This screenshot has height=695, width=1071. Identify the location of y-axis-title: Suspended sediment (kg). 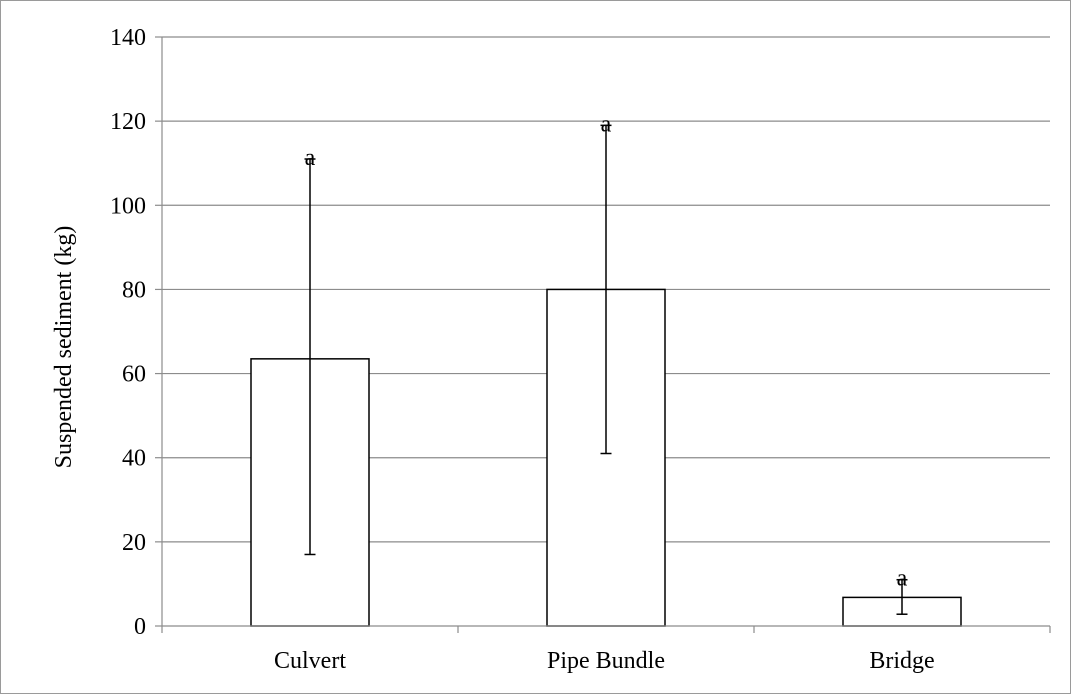
(64, 347).